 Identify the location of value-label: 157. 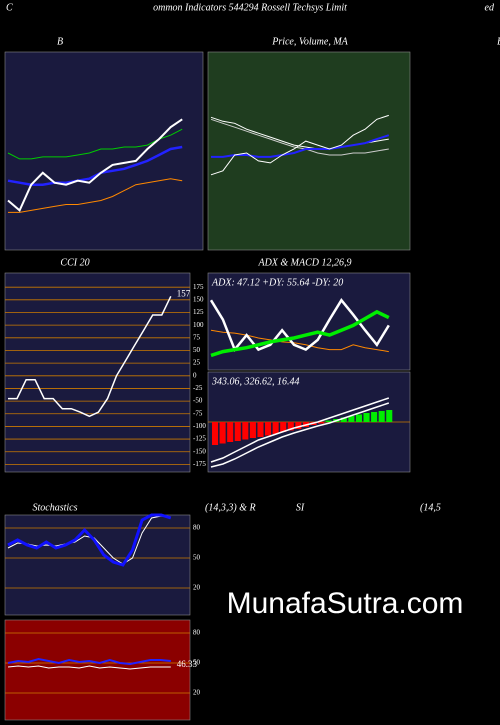
(184, 293).